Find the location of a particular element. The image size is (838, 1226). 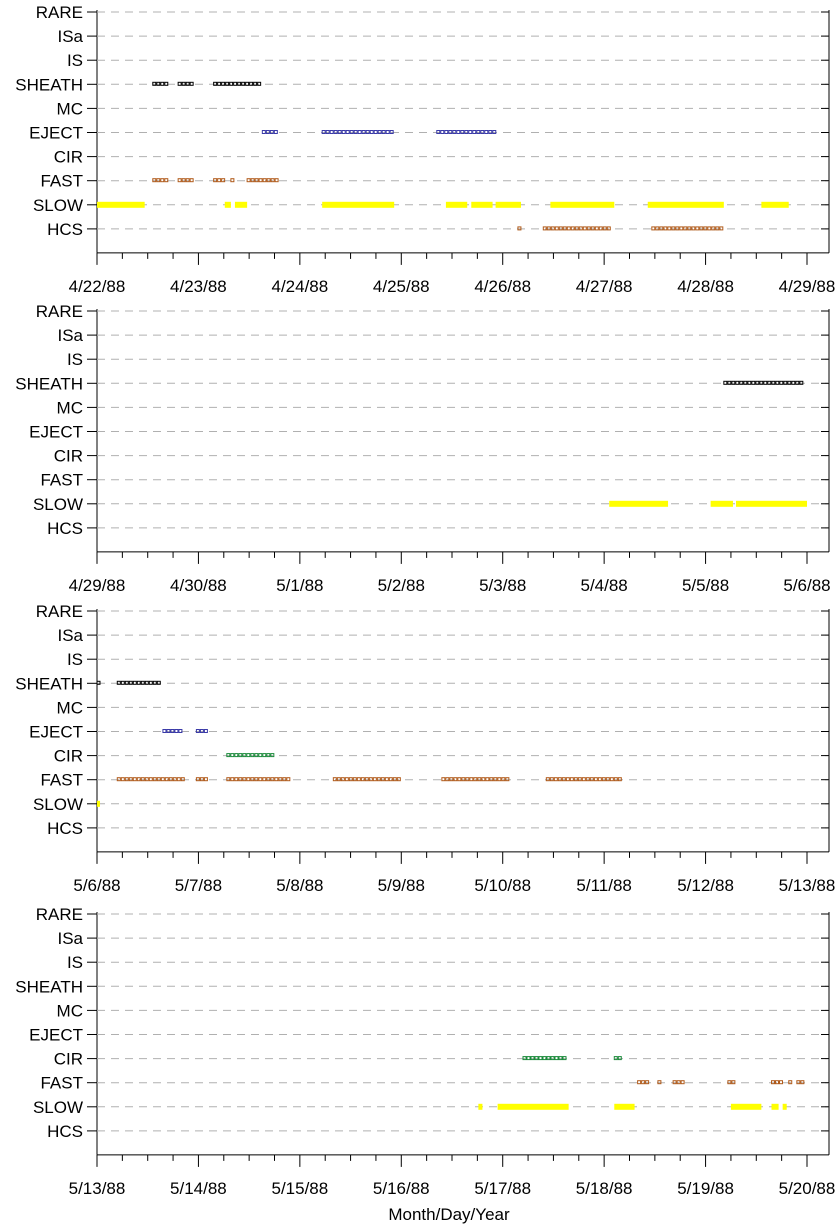

category-label-cir: CIR is located at coordinates (68, 756).